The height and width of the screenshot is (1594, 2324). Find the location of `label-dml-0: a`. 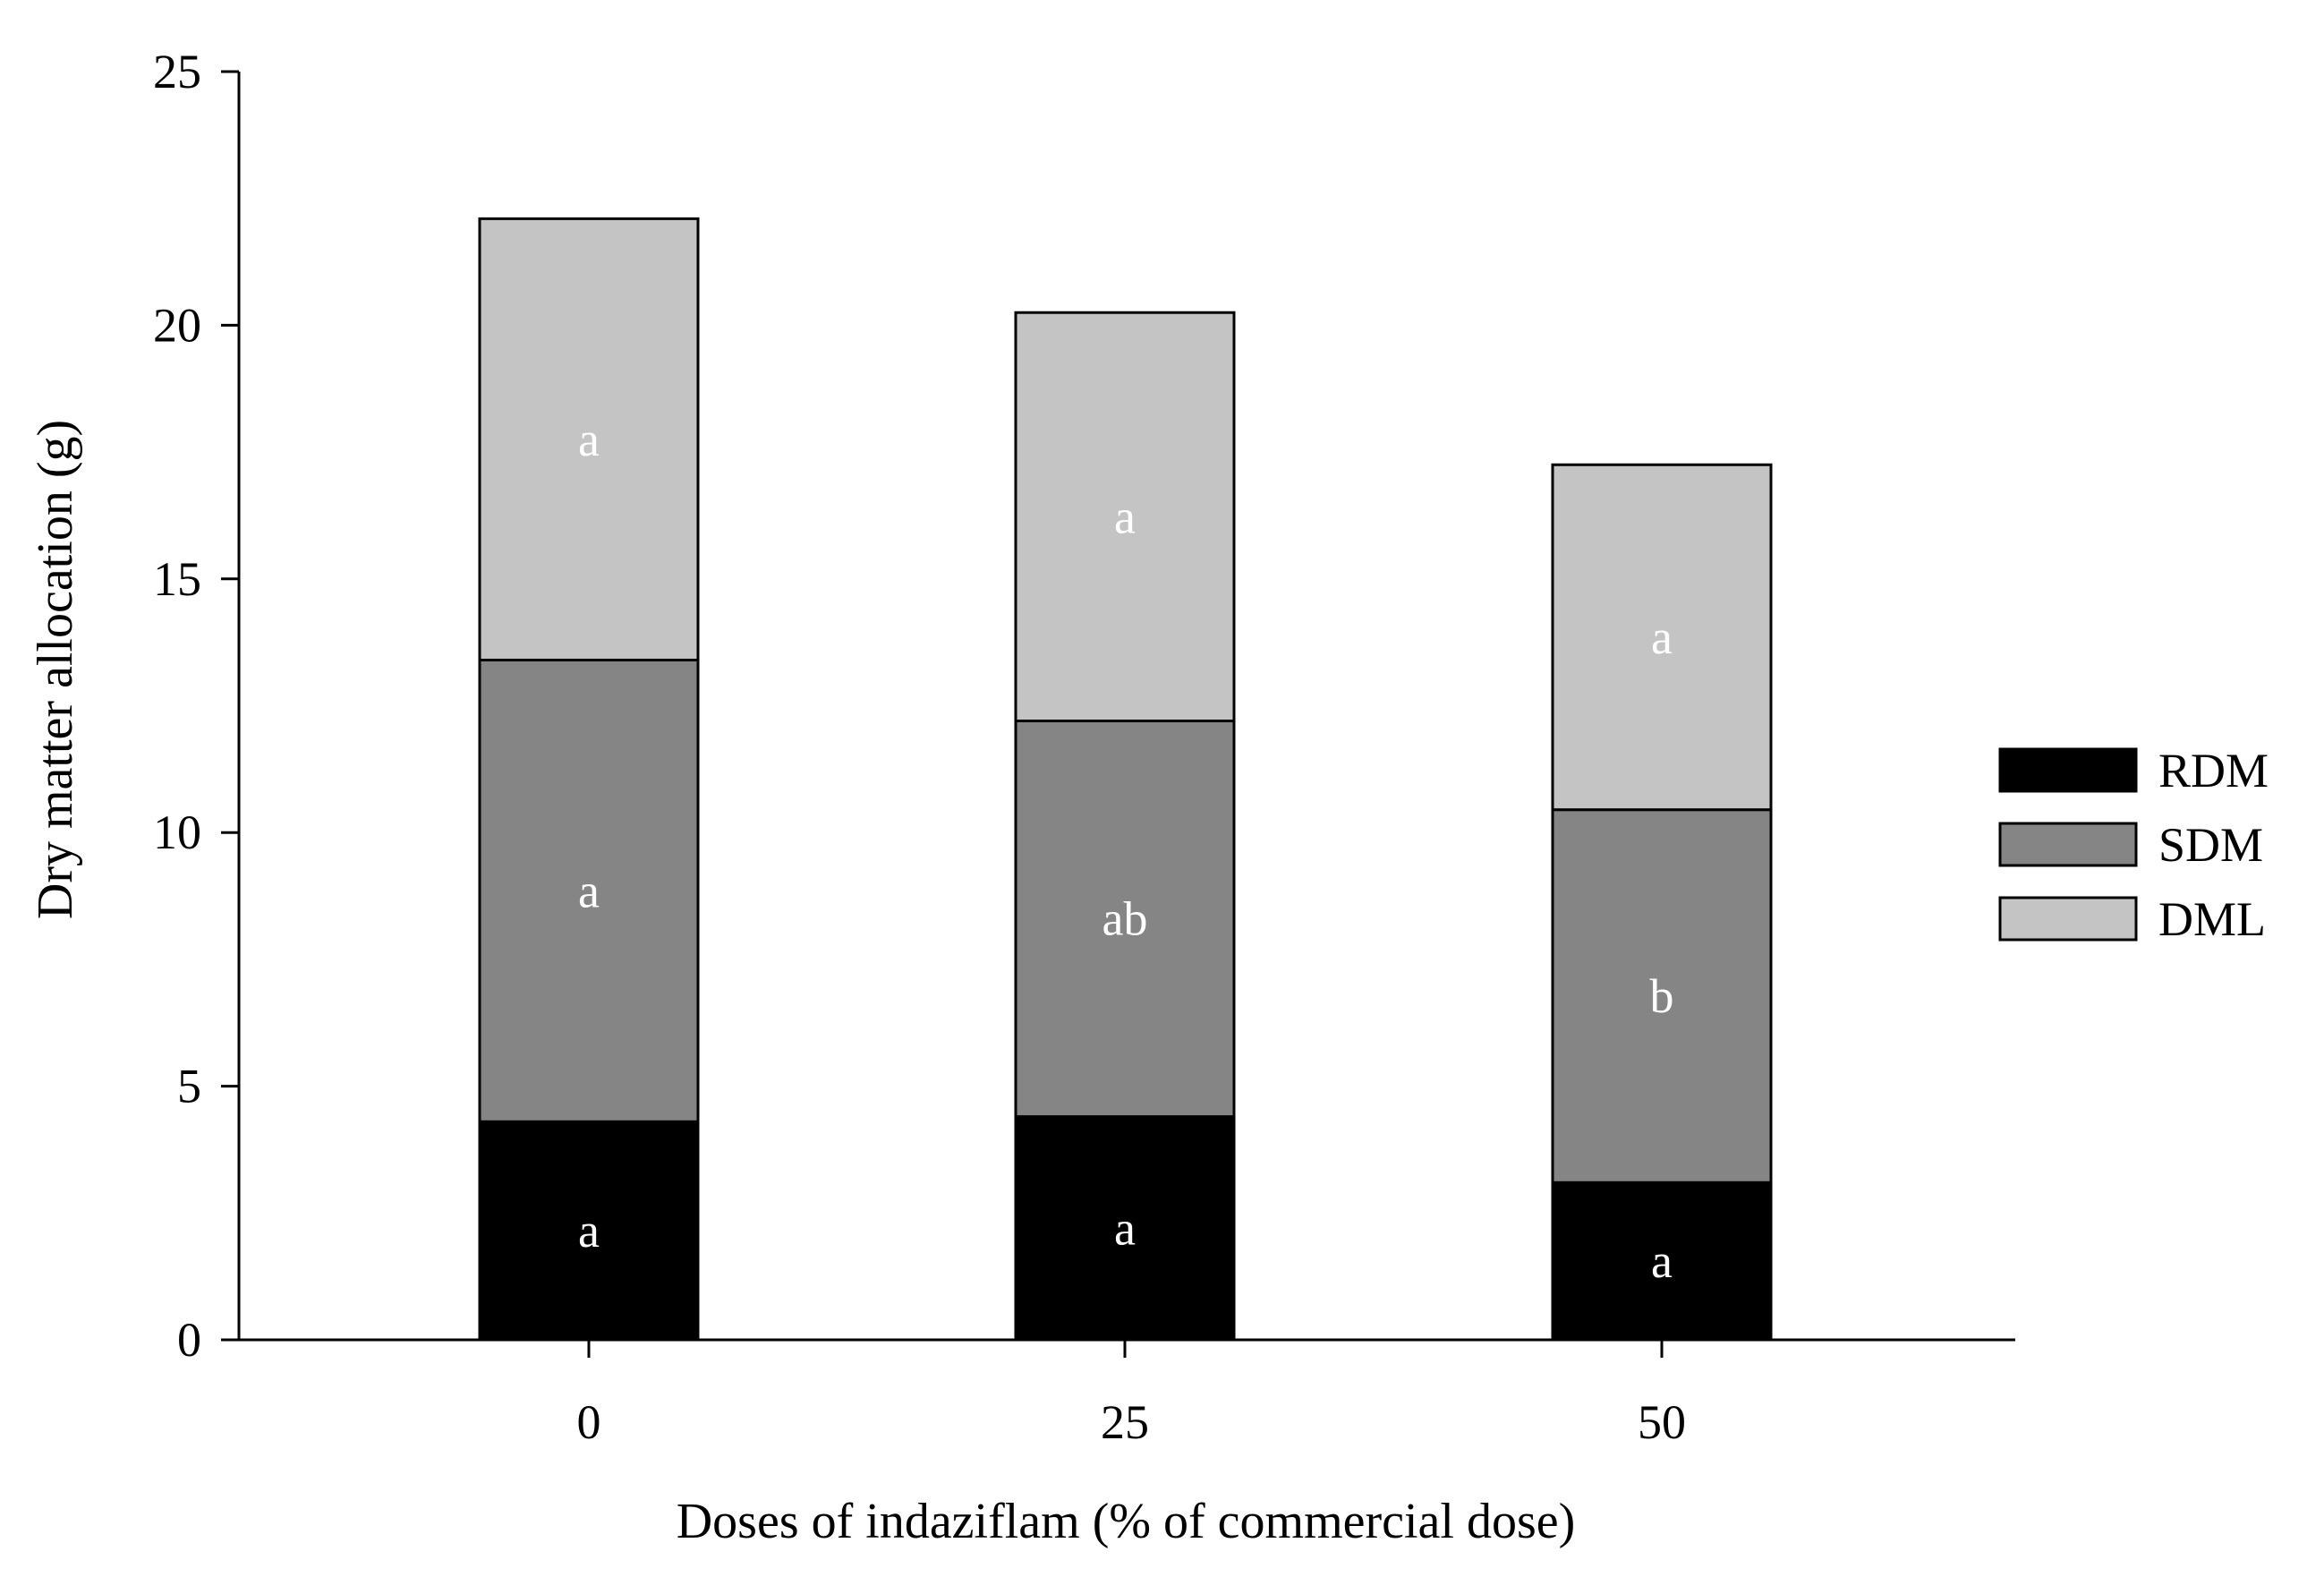

label-dml-0: a is located at coordinates (589, 440).